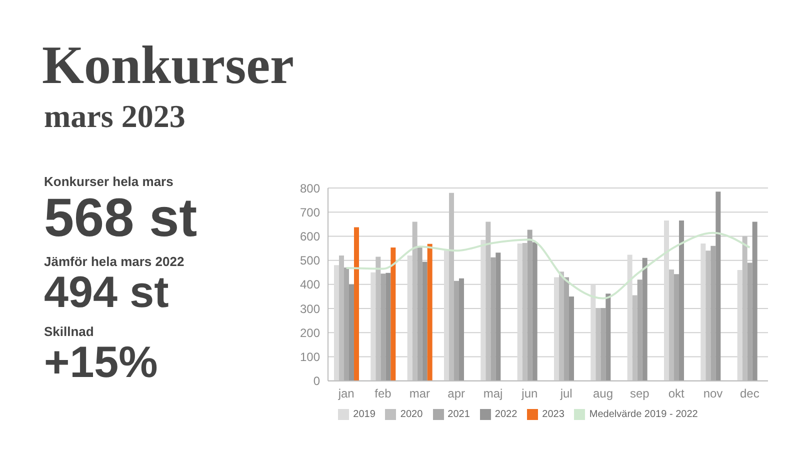  Describe the element at coordinates (316, 381) in the screenshot. I see `y-tick-label: 0` at that location.